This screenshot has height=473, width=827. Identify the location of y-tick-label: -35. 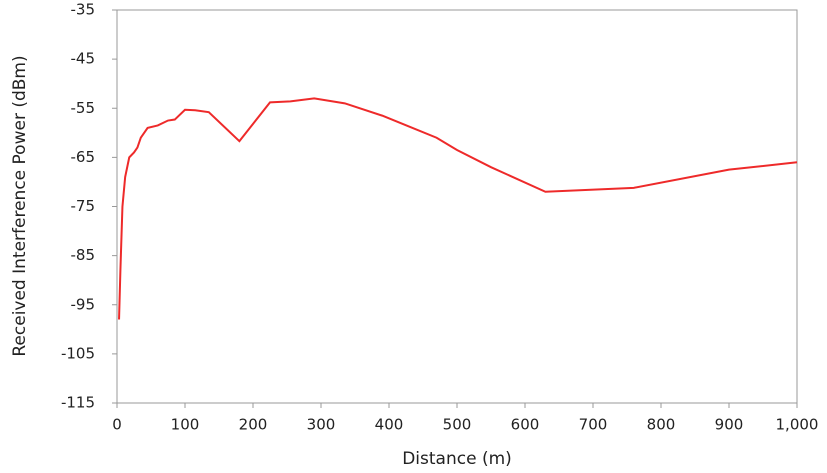
(83, 10).